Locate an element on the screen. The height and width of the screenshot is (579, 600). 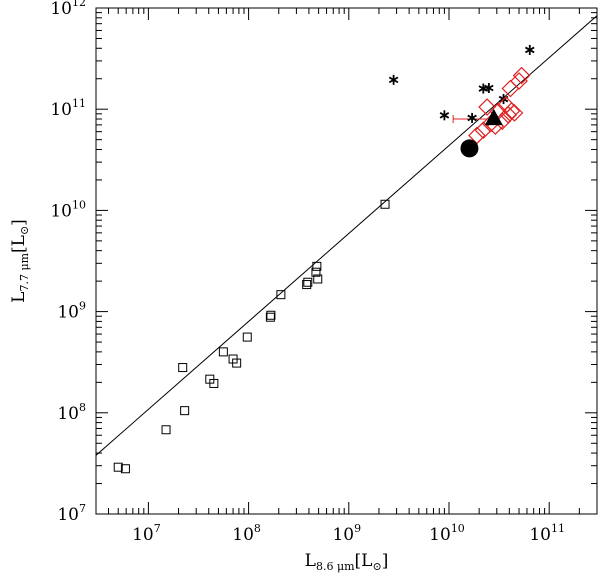
x-axis-label: L8.6 μm[L⊙] is located at coordinates (347, 562).